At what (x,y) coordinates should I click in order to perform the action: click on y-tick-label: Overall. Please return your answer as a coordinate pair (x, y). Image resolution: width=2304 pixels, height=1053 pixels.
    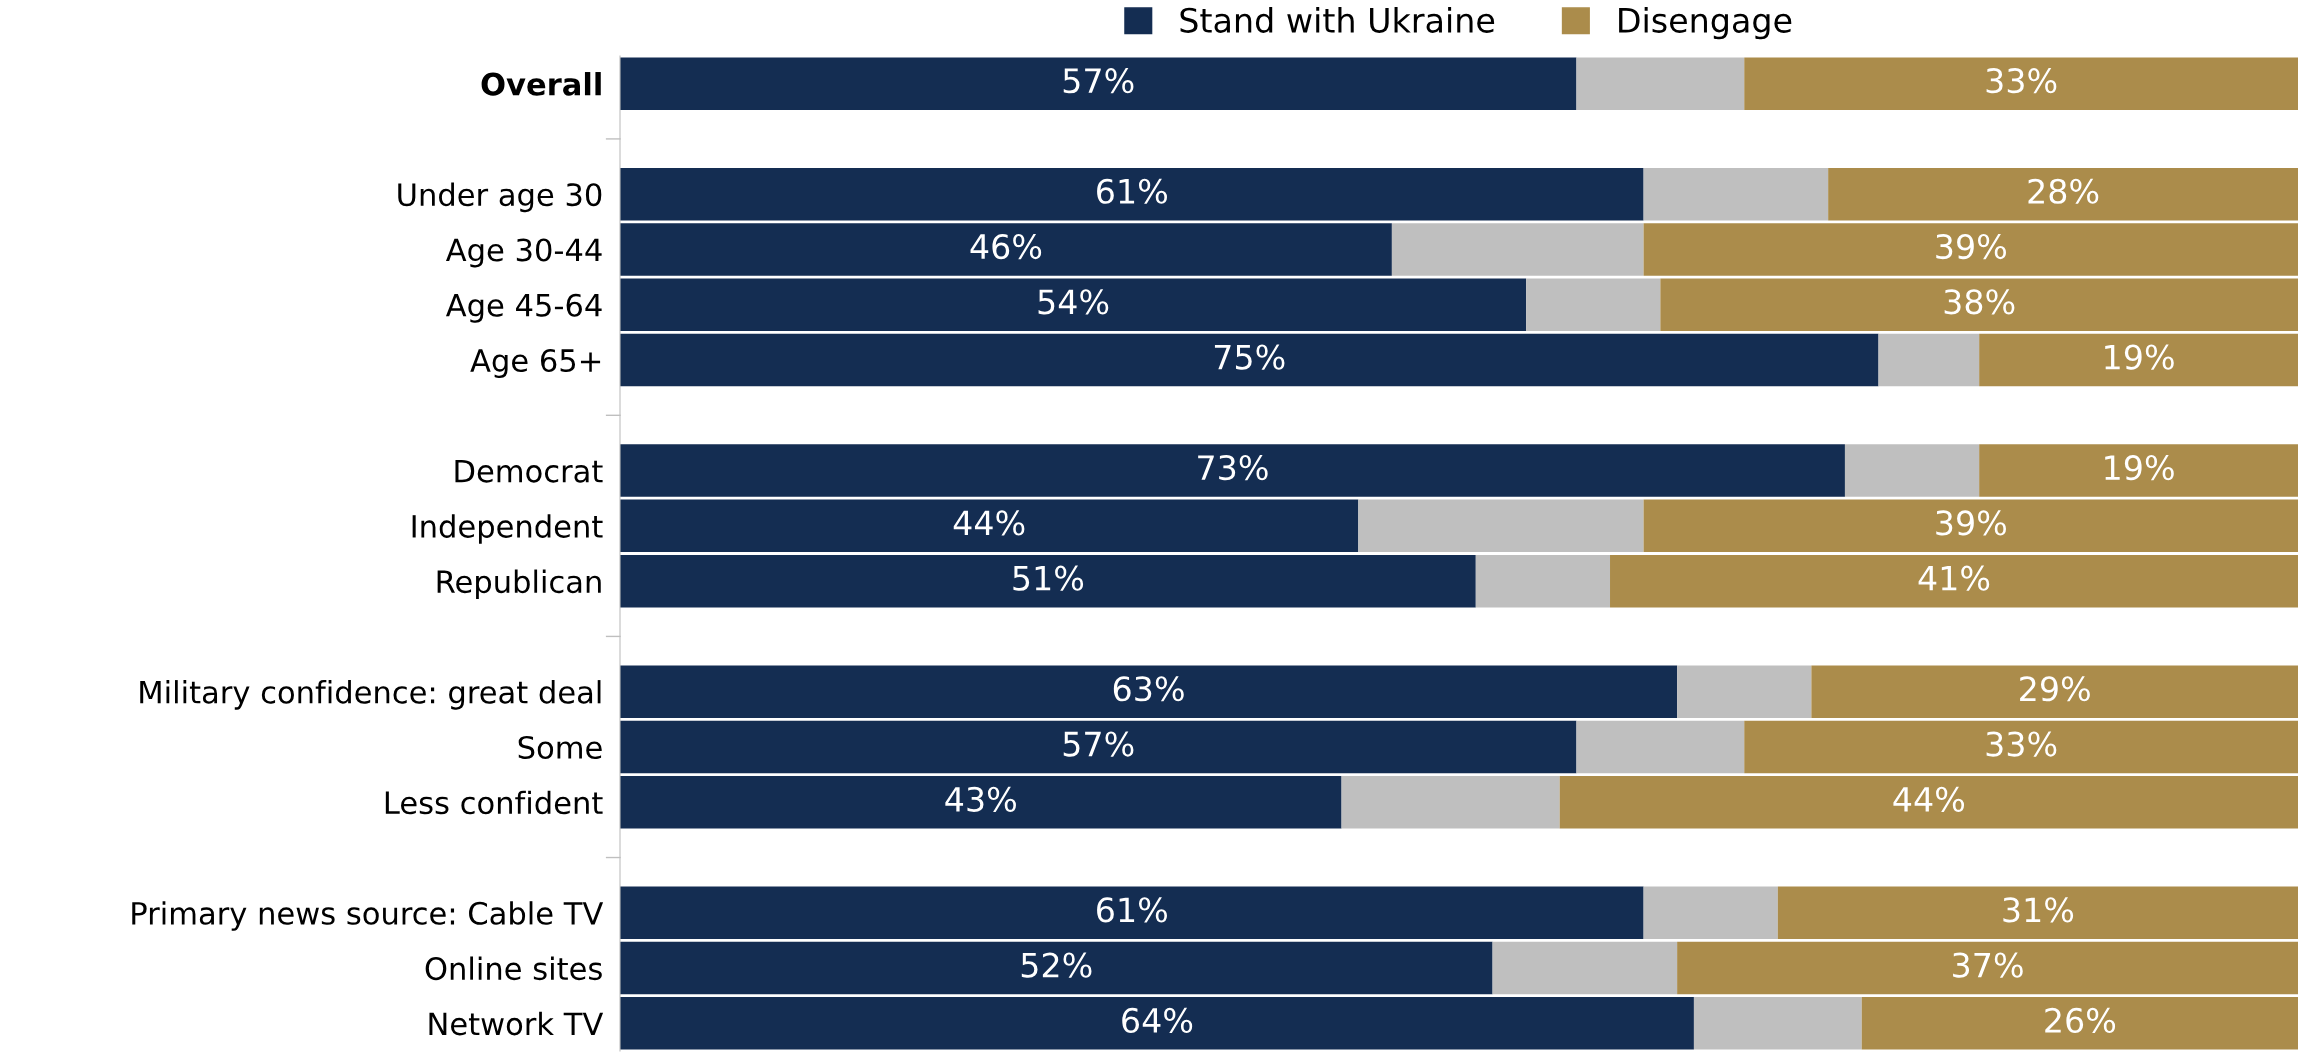
    Looking at the image, I should click on (541, 84).